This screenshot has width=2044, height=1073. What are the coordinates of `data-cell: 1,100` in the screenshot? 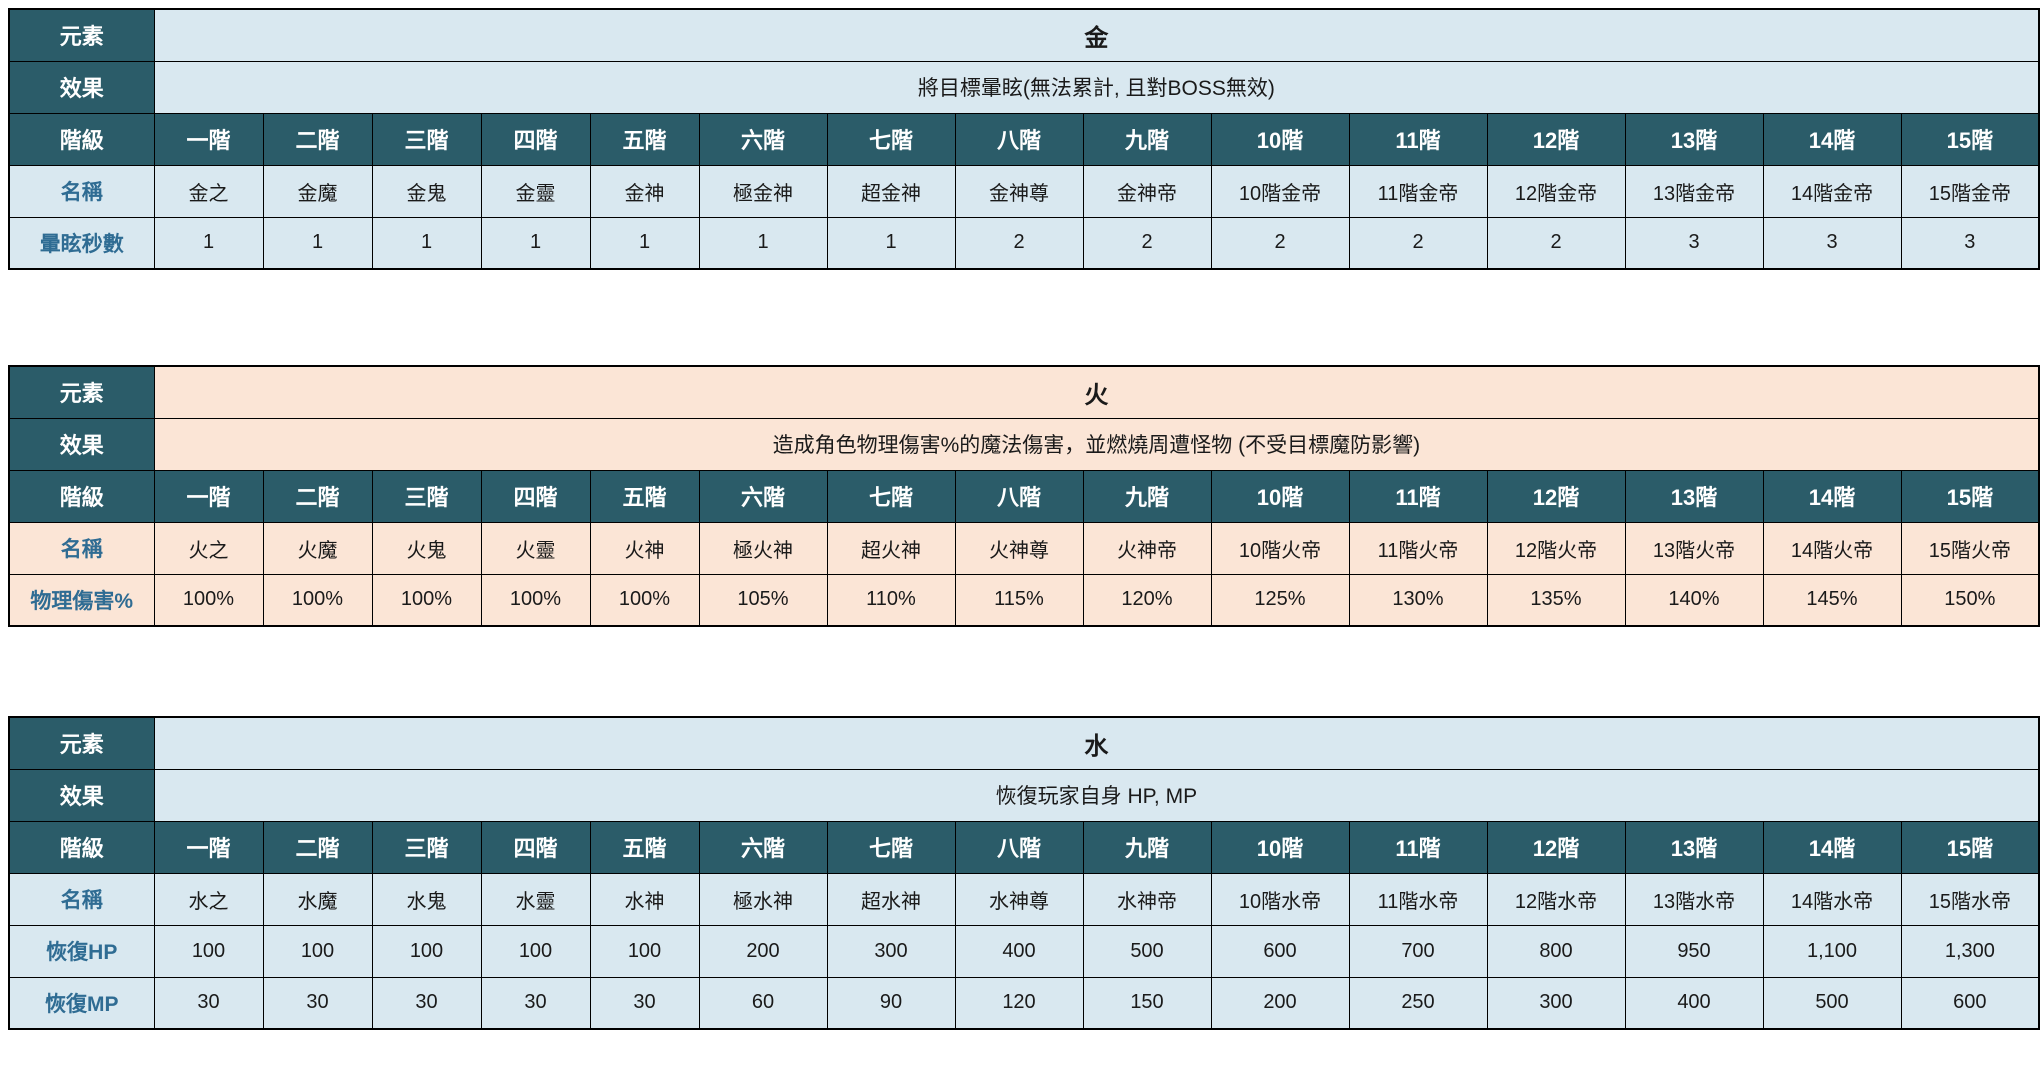 It's located at (1832, 951).